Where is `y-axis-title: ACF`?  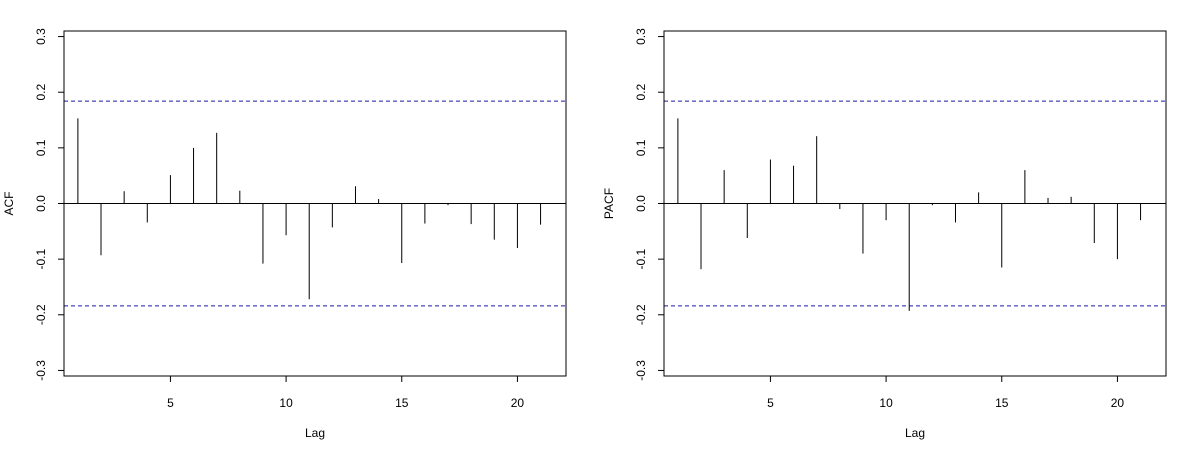
y-axis-title: ACF is located at coordinates (9, 204).